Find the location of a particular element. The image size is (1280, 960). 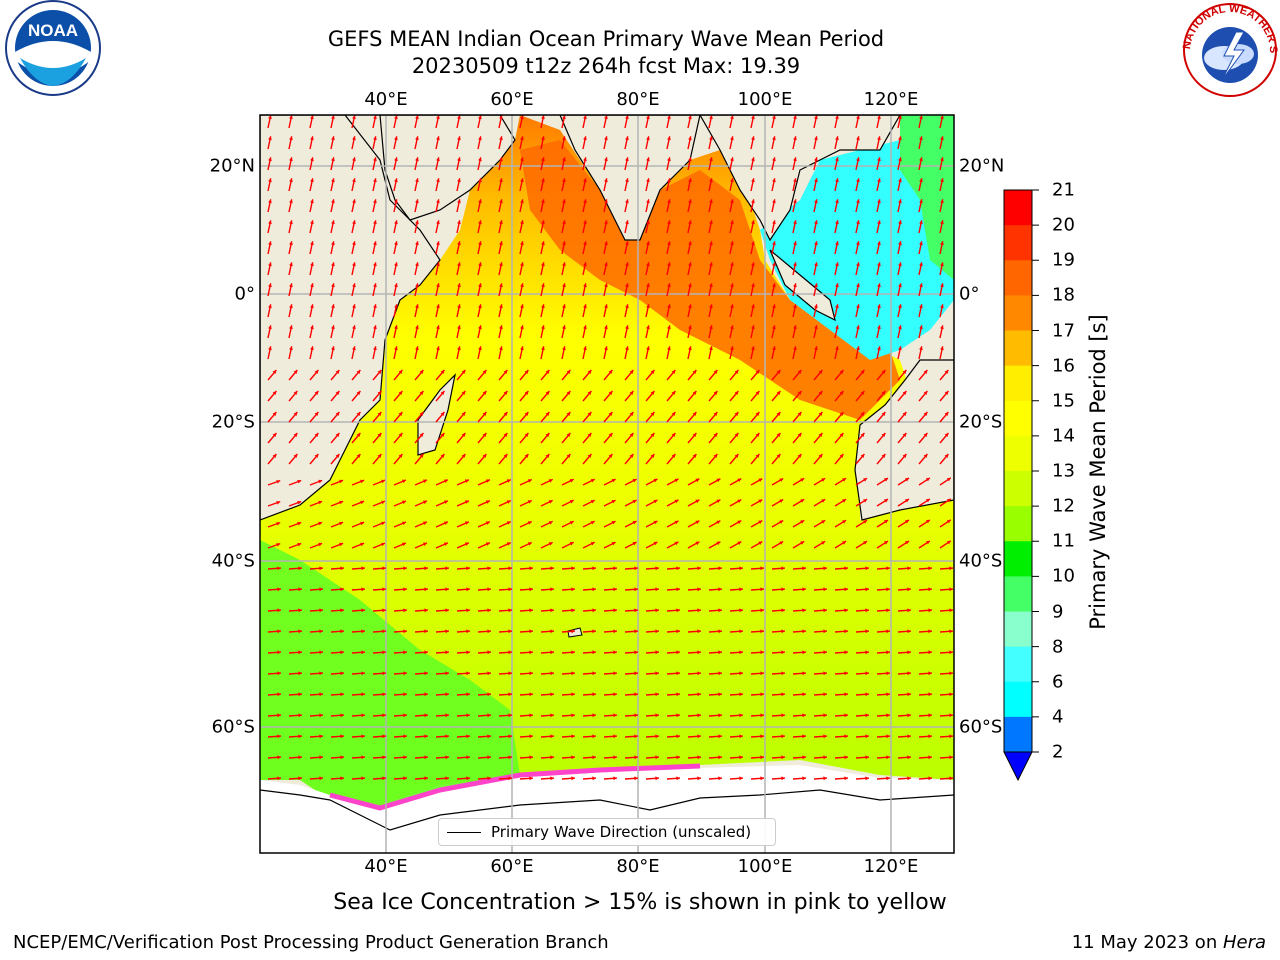

colorbar-tick-label: 10 is located at coordinates (1063, 576).